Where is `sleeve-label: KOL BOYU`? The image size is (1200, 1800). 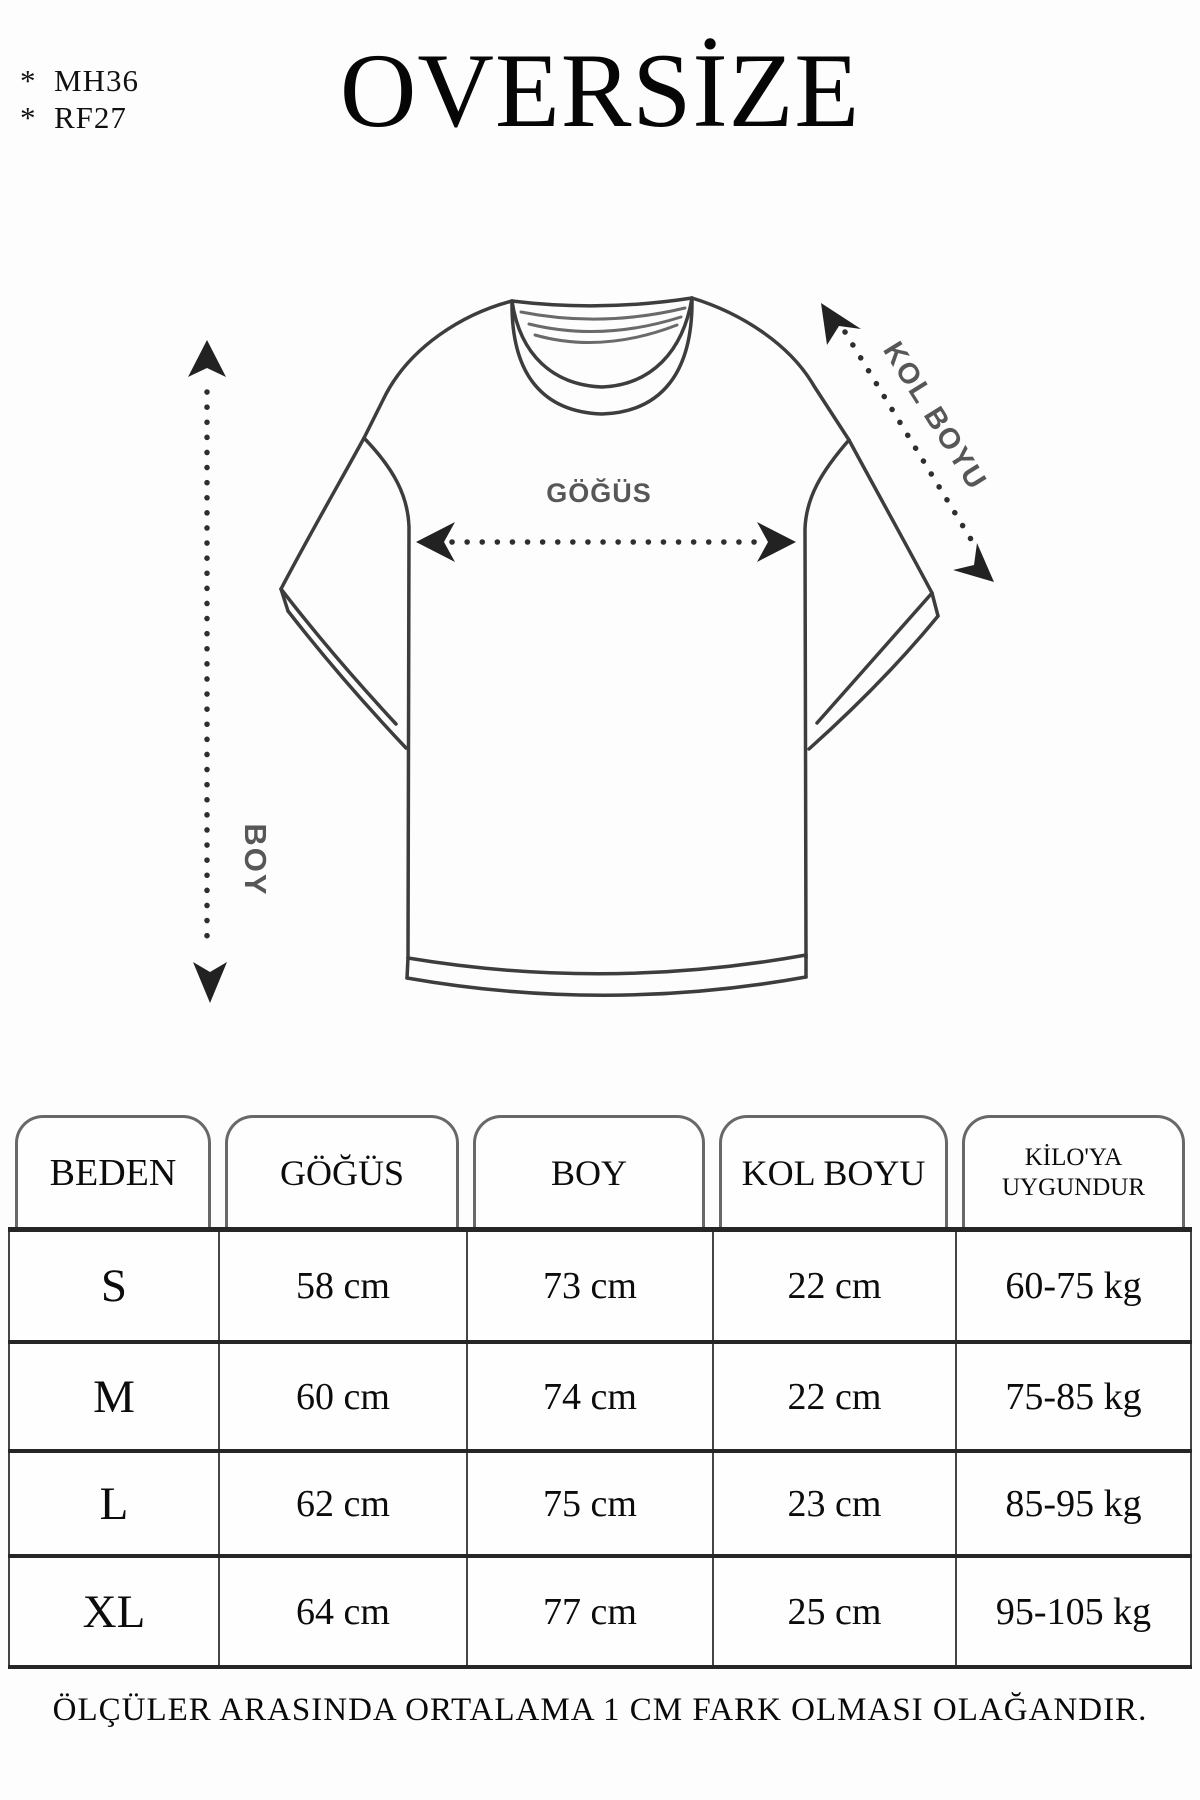
sleeve-label: KOL BOYU is located at coordinates (934, 416).